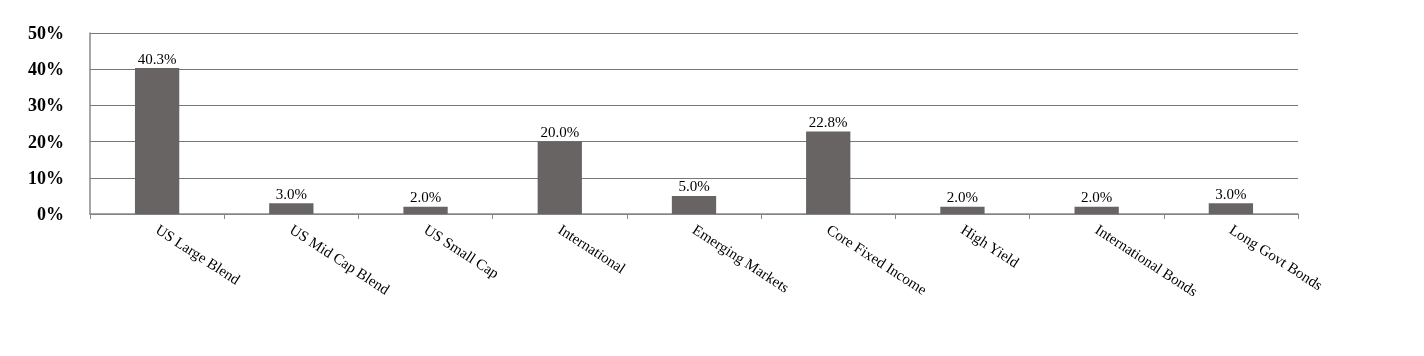 The image size is (1424, 356). I want to click on data-label: 40.3%, so click(157, 58).